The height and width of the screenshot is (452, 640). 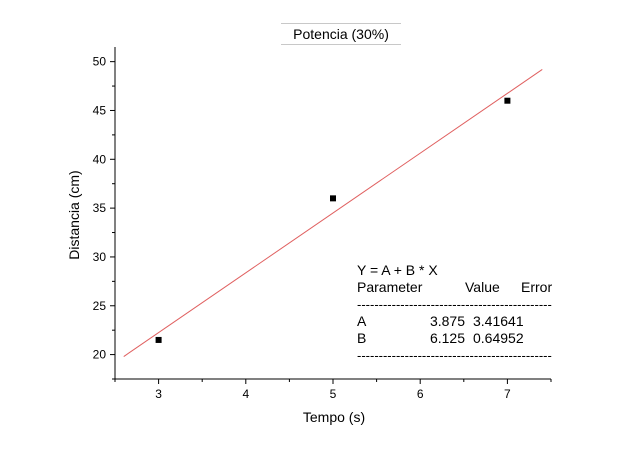 What do you see at coordinates (498, 321) in the screenshot?
I see `row-a-error: 3.41641` at bounding box center [498, 321].